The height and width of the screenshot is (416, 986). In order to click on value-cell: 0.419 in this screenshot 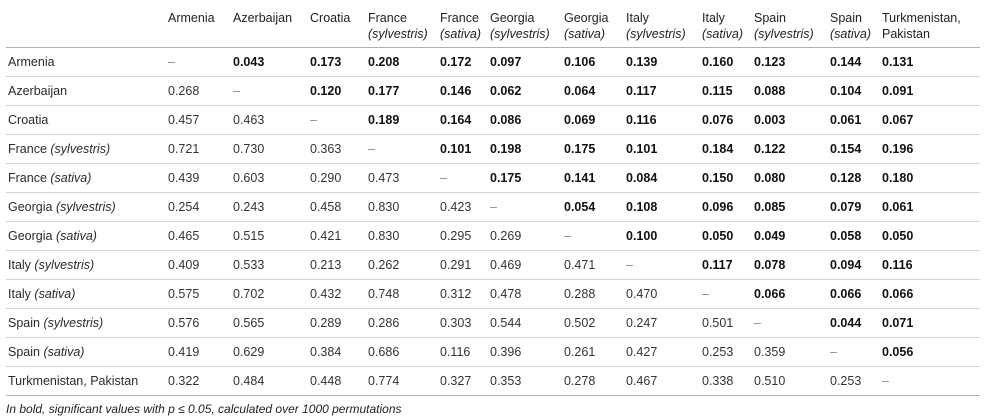, I will do `click(198, 352)`.